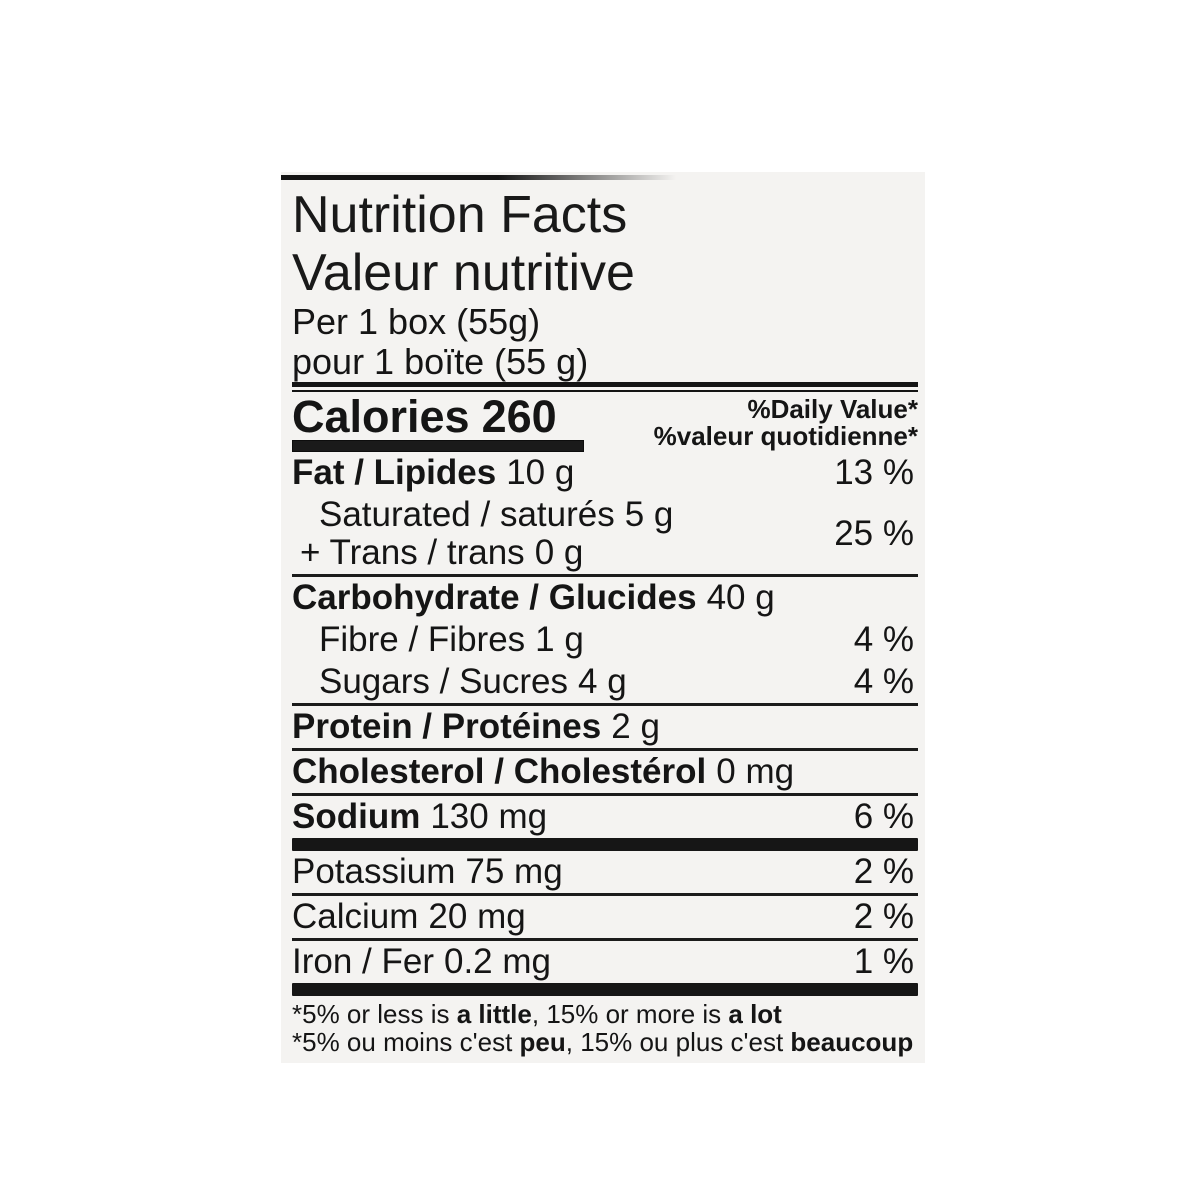 The image size is (1200, 1200). I want to click on calories-value: 260, so click(519, 416).